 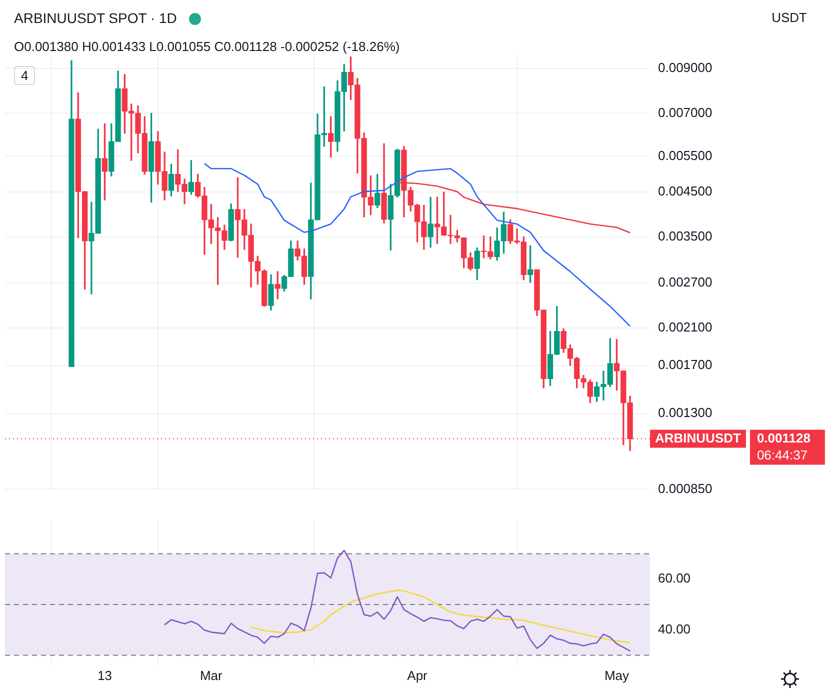 What do you see at coordinates (211, 675) in the screenshot?
I see `x-tick-label: Mar` at bounding box center [211, 675].